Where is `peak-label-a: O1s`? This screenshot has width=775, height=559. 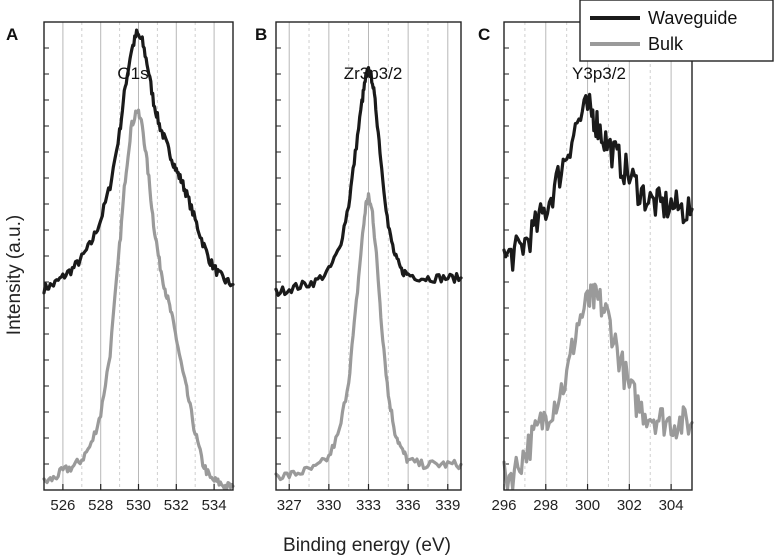
peak-label-a: O1s is located at coordinates (132, 73).